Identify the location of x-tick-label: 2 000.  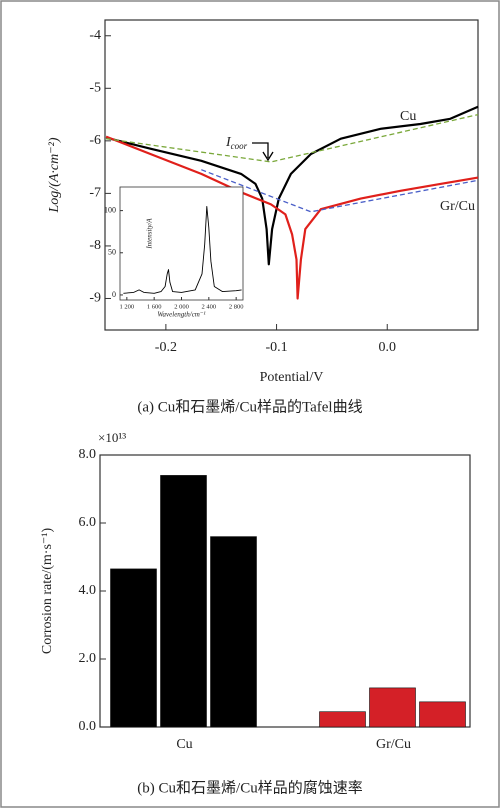
(181, 306).